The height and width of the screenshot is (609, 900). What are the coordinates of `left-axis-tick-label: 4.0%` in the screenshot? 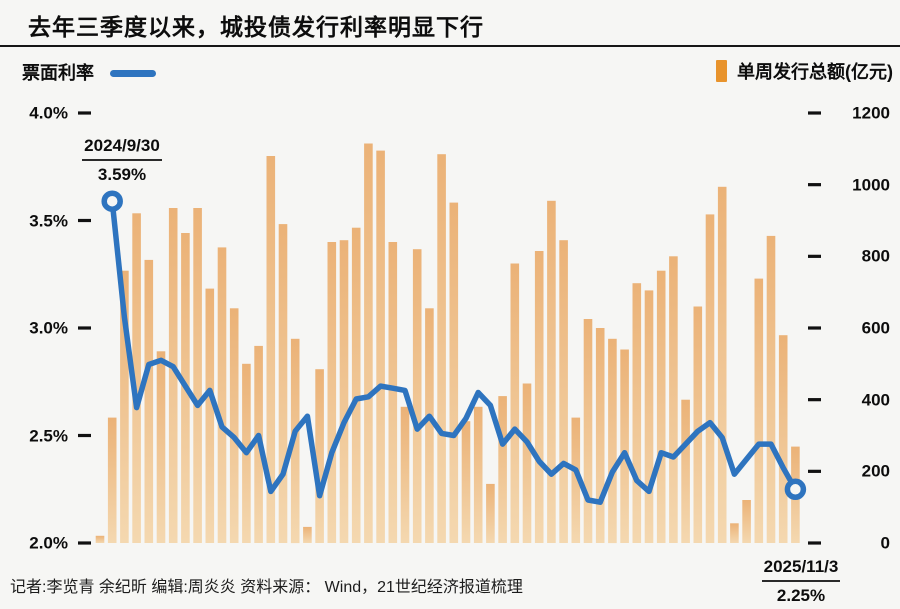 It's located at (48, 113).